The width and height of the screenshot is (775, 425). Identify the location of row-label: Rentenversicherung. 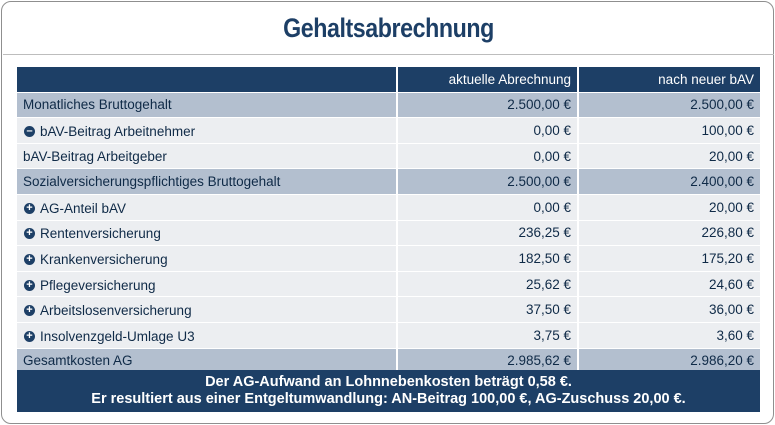
(100, 234).